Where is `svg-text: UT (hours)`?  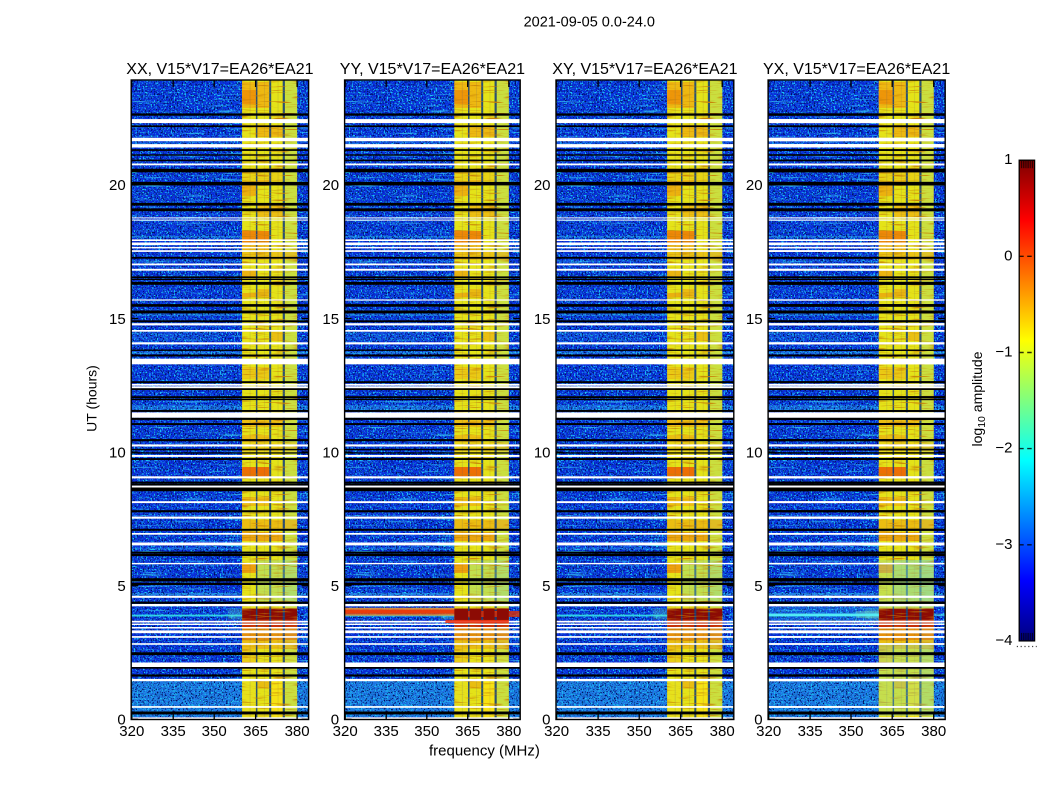
svg-text: UT (hours) is located at coordinates (92, 398).